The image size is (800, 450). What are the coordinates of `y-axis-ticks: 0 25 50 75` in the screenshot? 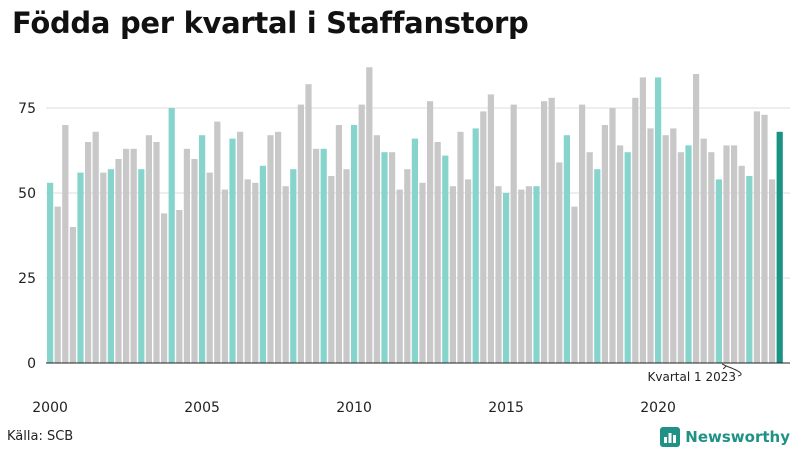 It's located at (27, 236).